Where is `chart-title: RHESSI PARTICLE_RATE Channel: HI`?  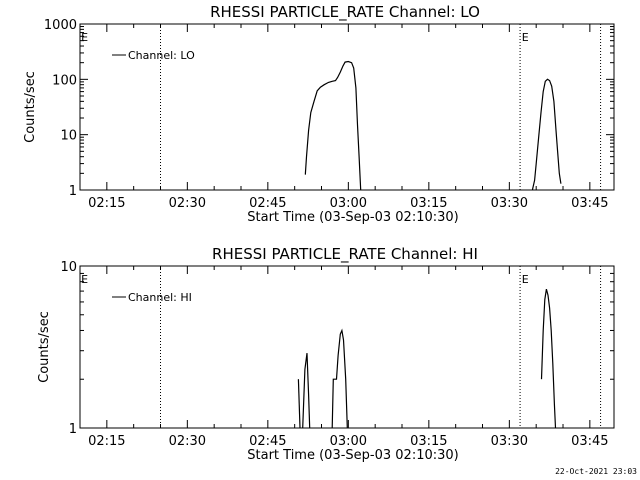 chart-title: RHESSI PARTICLE_RATE Channel: HI is located at coordinates (345, 254).